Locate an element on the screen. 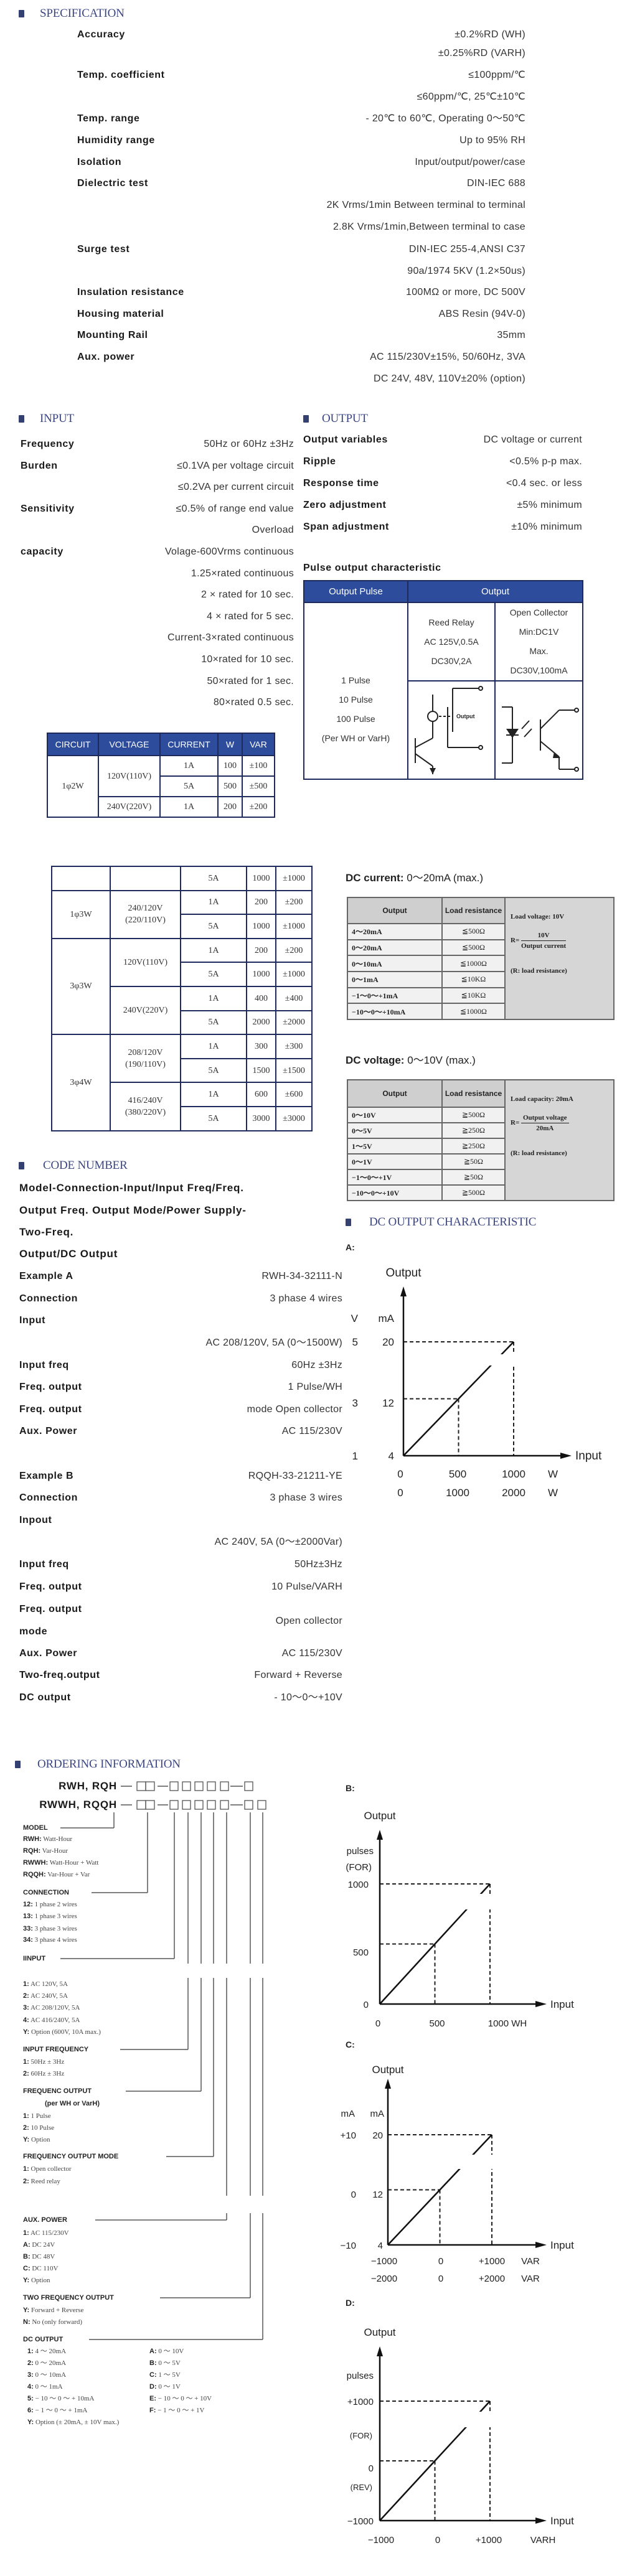 The height and width of the screenshot is (2576, 617). y-tick-label: 12 is located at coordinates (388, 1403).